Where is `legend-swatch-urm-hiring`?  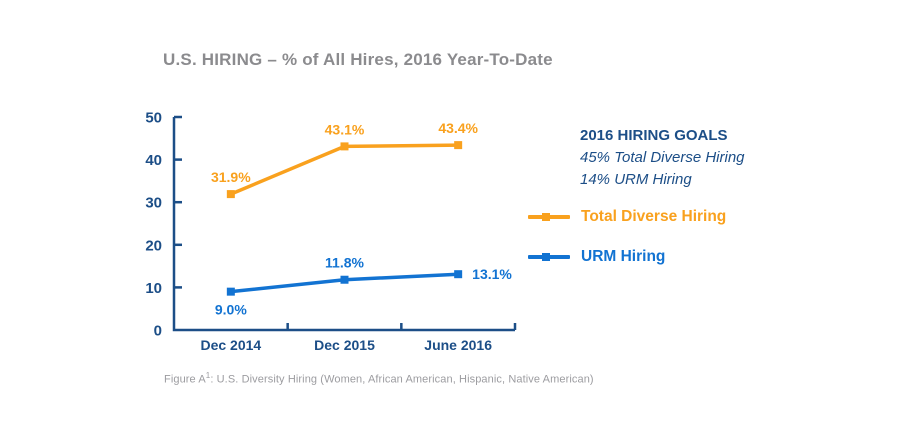 legend-swatch-urm-hiring is located at coordinates (549, 257).